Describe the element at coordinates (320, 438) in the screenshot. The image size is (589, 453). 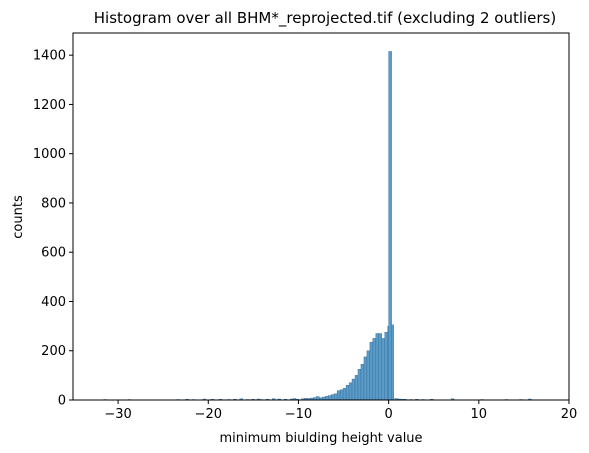
I see `x-axis-label: minimum biulding height value` at that location.